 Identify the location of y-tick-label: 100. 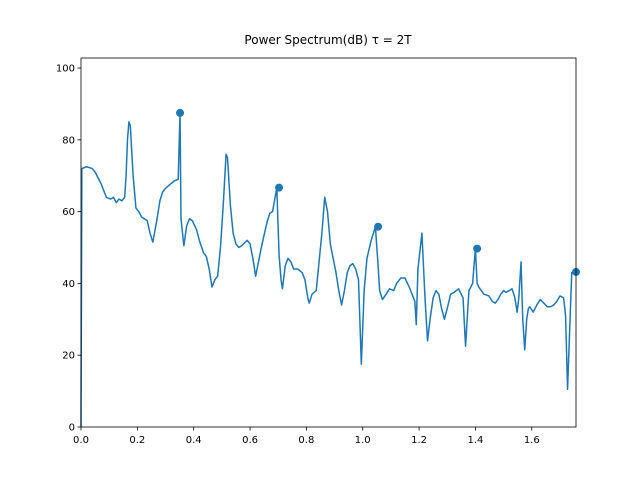
(65, 69).